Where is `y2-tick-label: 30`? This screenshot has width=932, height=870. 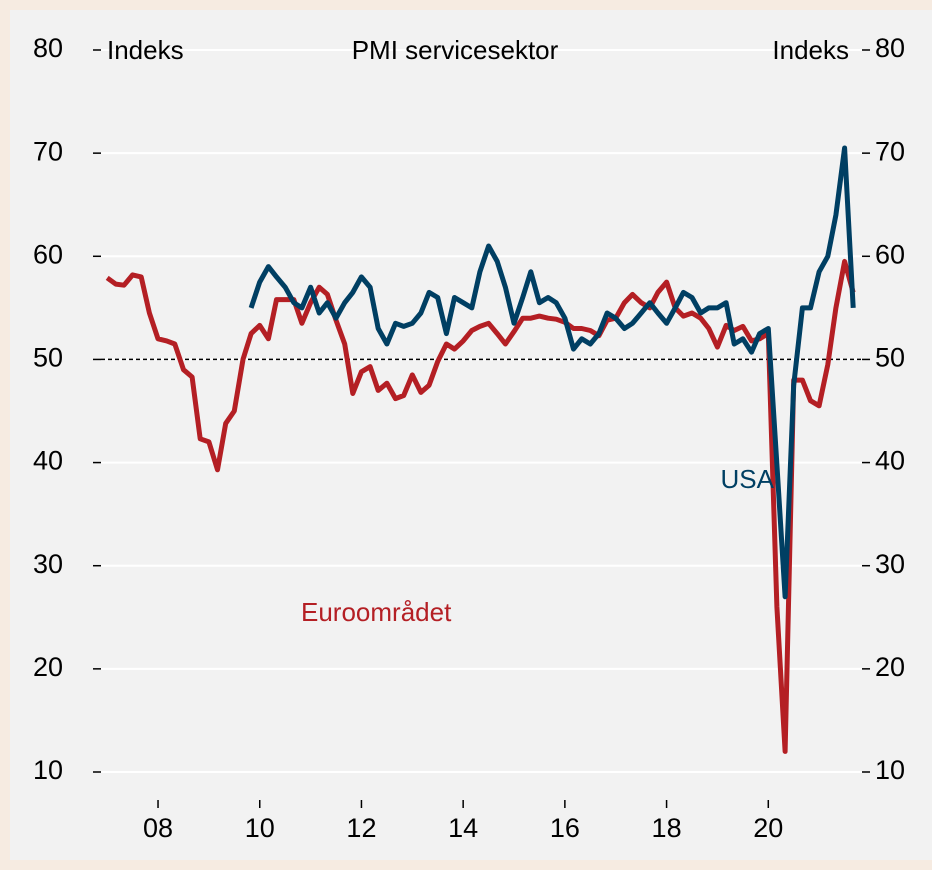
y2-tick-label: 30 is located at coordinates (890, 564).